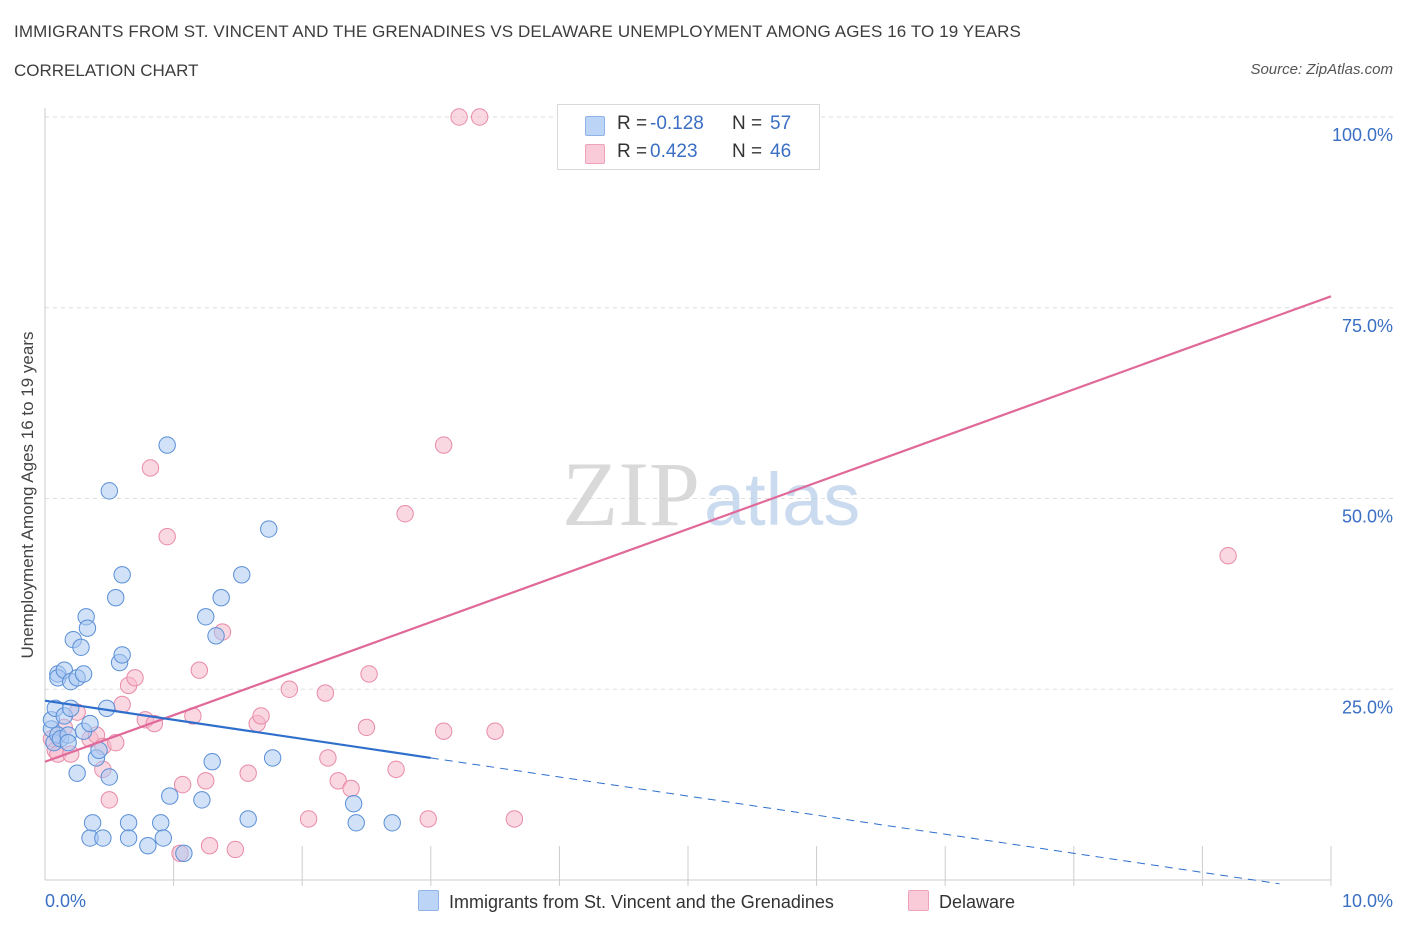  Describe the element at coordinates (688, 137) in the screenshot. I see `legend-box: R = -0.128 N = 57 R = 0.423 N = 46` at that location.